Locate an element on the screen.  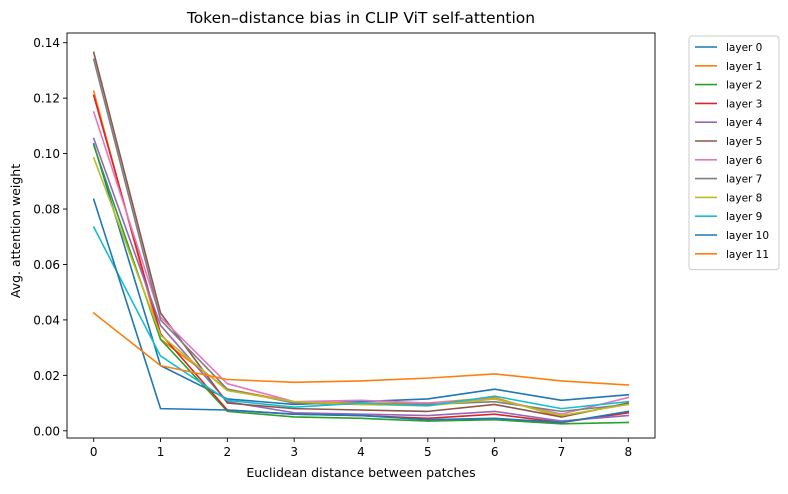
y-tick-label: 0.00 is located at coordinates (46, 431).